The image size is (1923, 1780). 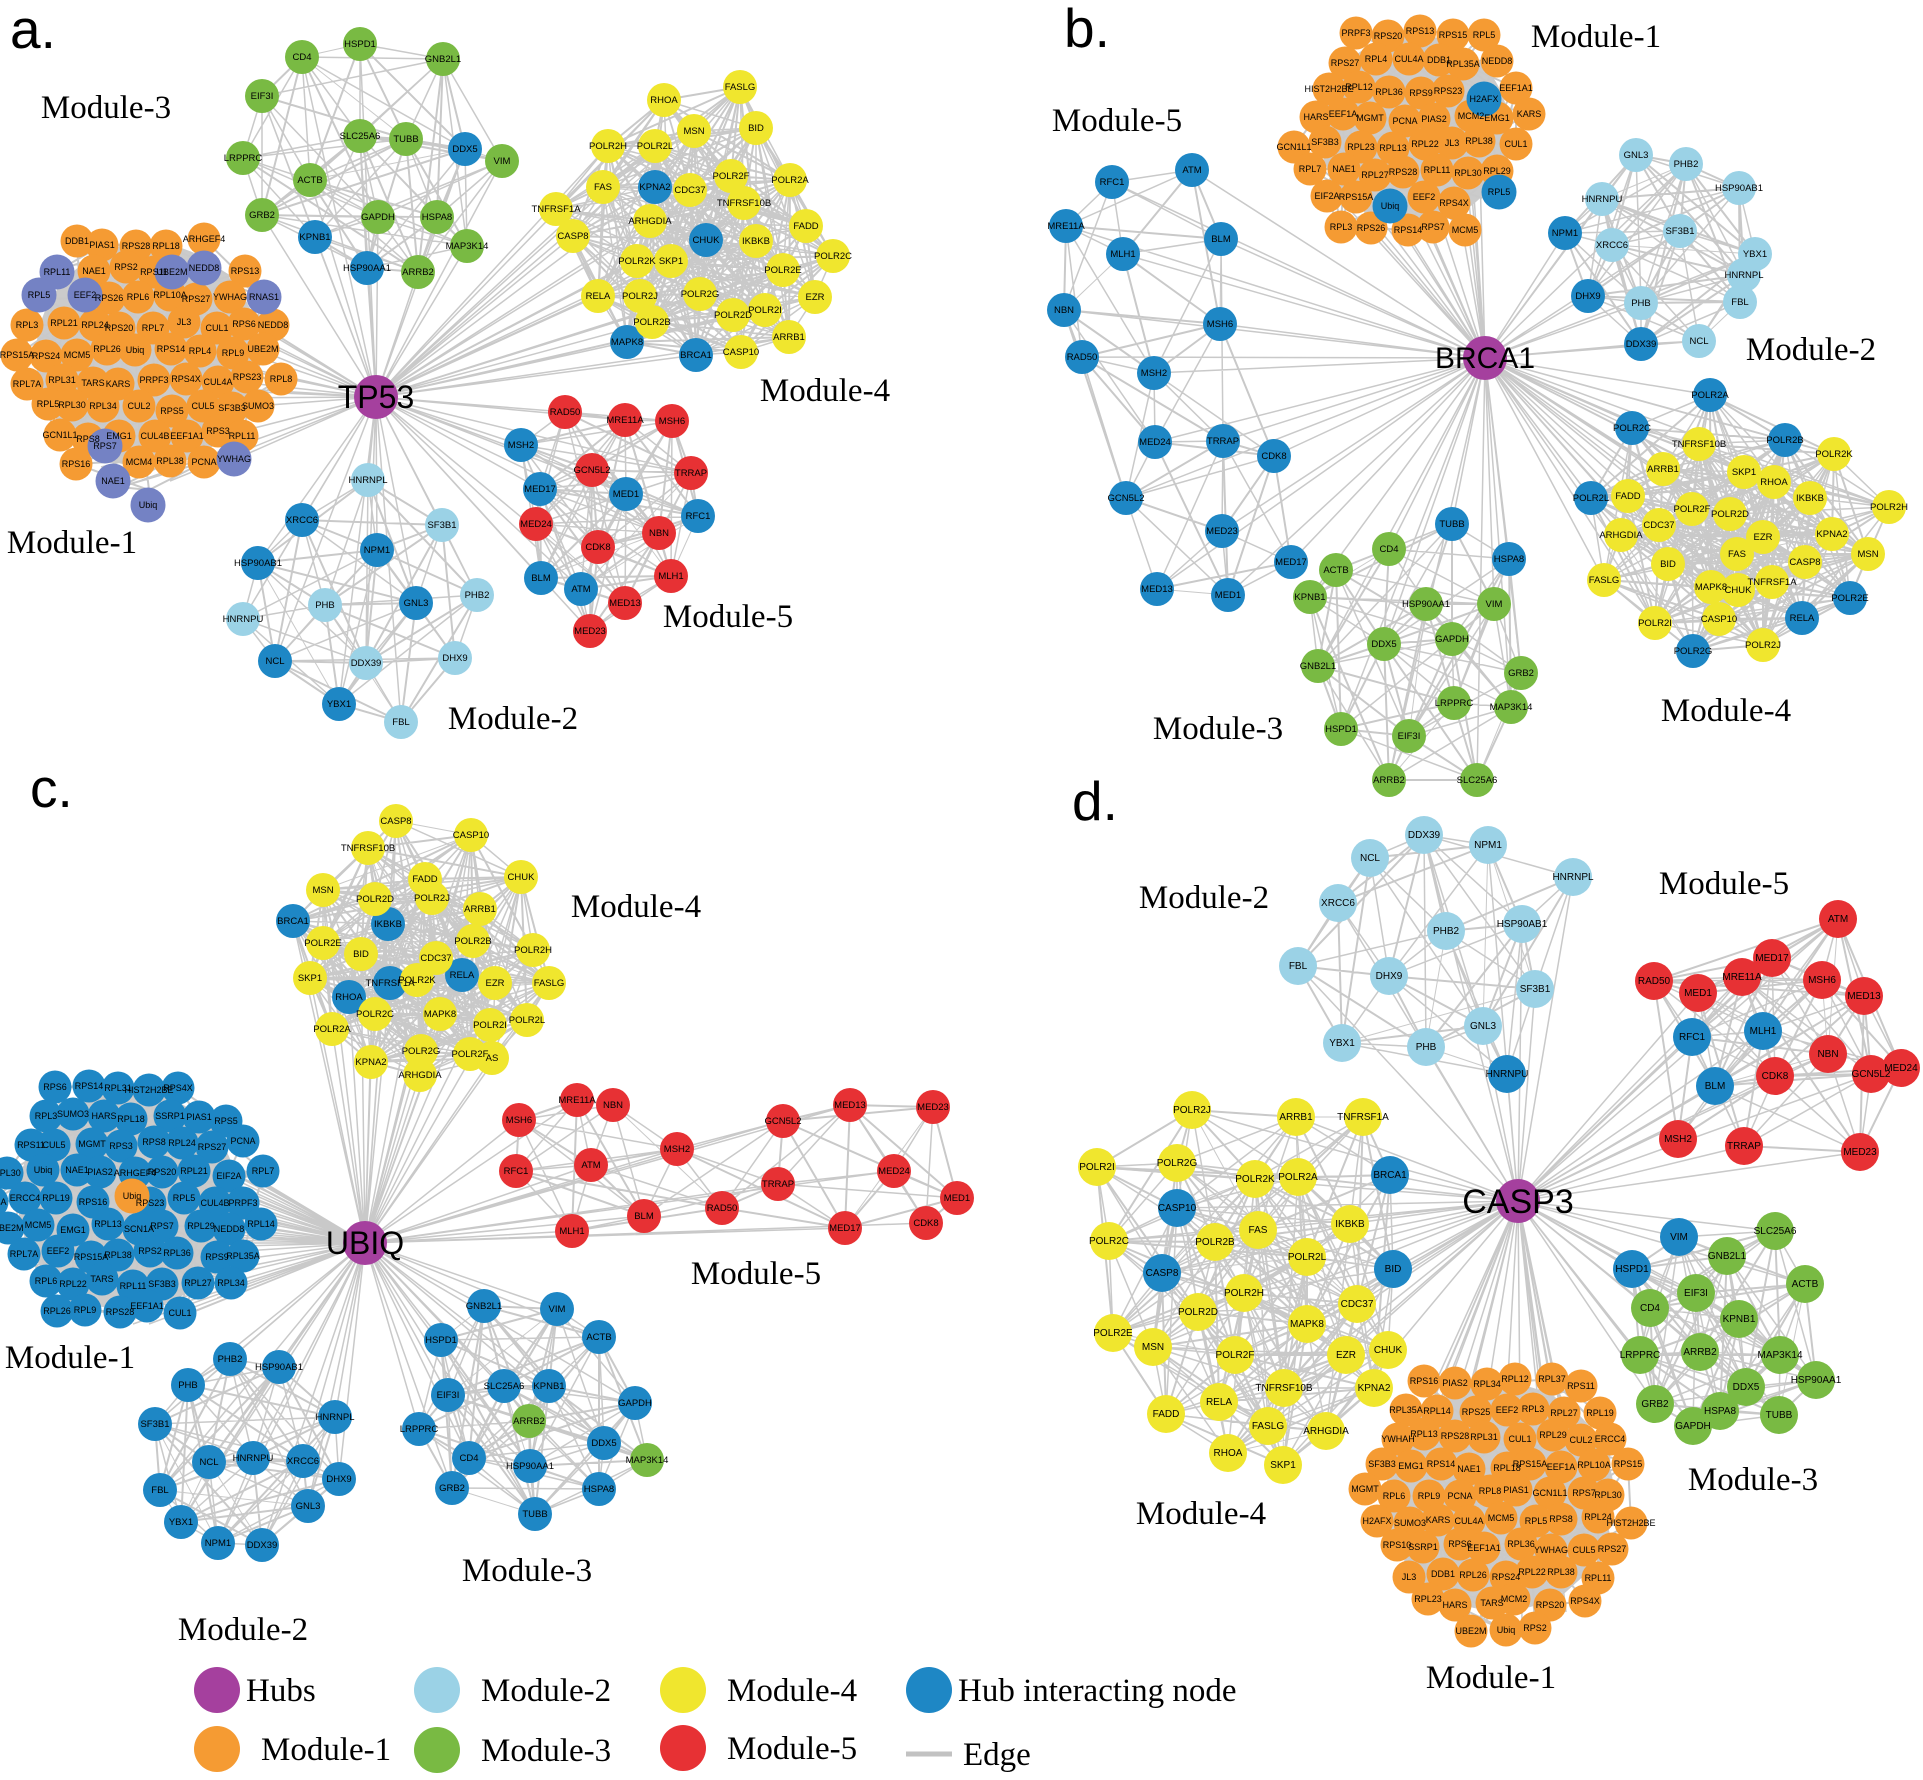 I want to click on svg-text: Module-3, so click(x=546, y=1751).